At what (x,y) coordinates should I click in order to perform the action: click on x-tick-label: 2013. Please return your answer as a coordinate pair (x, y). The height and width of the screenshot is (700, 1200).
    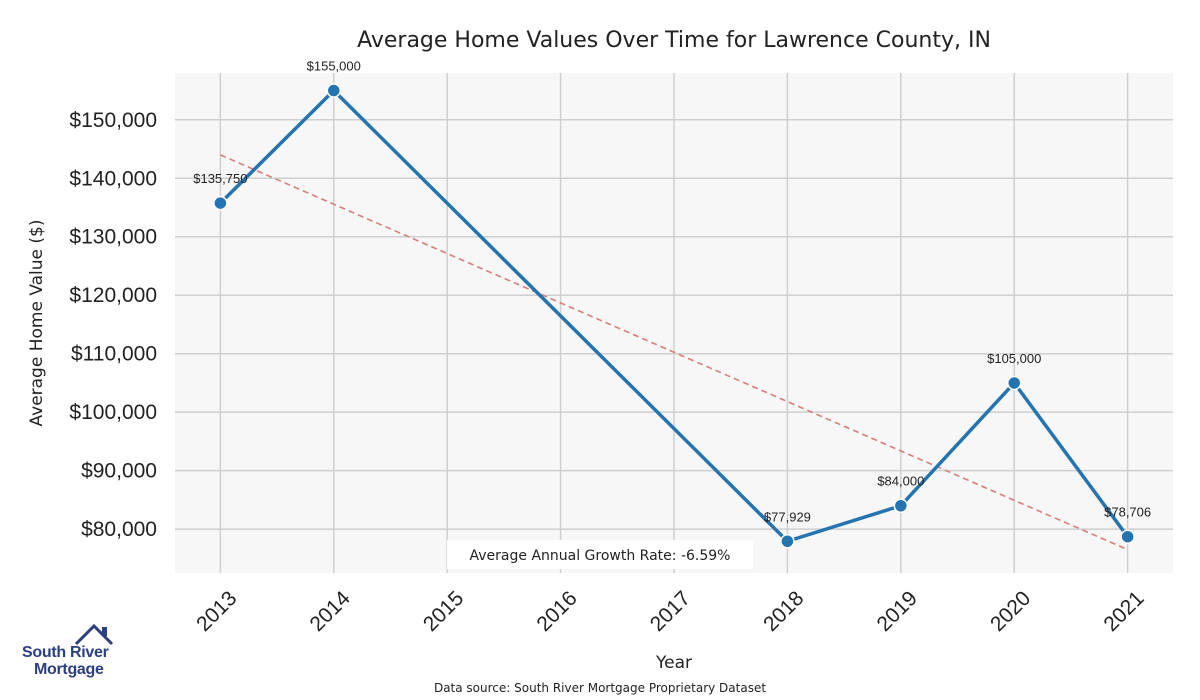
    Looking at the image, I should click on (216, 611).